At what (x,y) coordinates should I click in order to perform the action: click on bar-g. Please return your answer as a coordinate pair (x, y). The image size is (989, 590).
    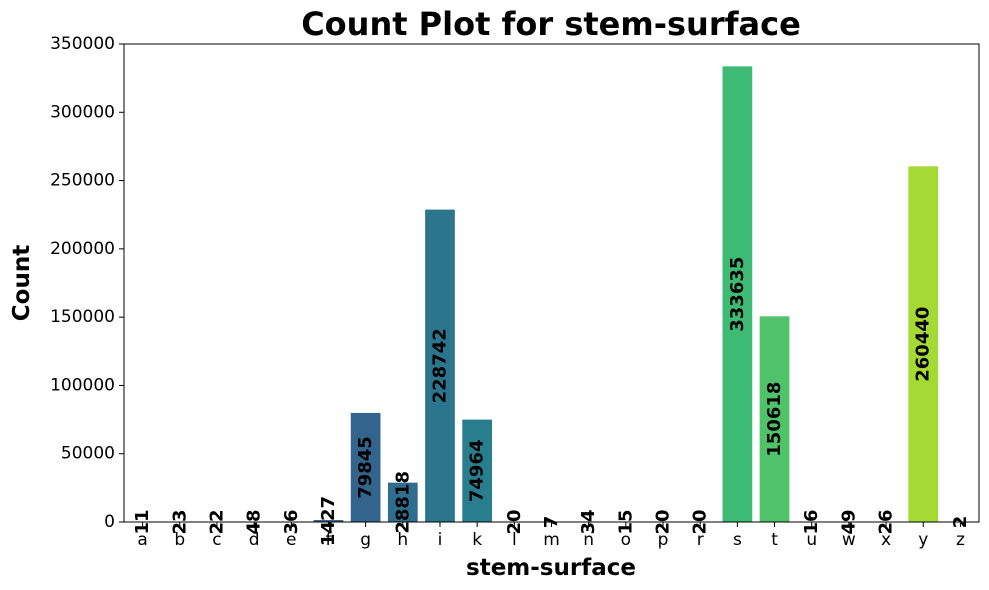
    Looking at the image, I should click on (365, 467).